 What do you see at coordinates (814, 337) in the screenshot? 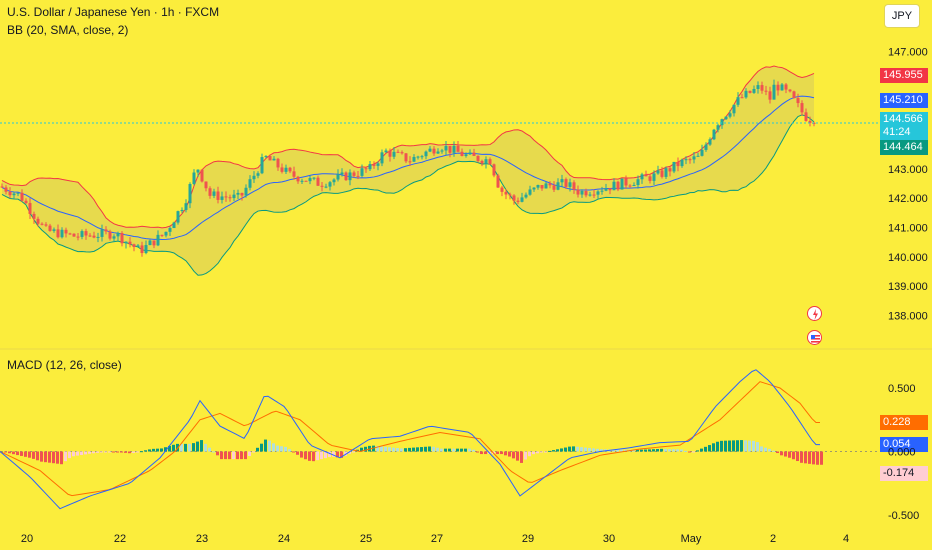
I see `us-flag-event-icon` at bounding box center [814, 337].